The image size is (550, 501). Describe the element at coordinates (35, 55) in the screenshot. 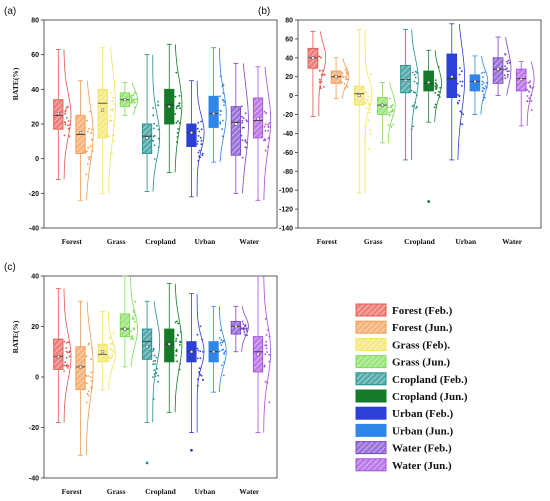

I see `y-tick-label: 60` at that location.